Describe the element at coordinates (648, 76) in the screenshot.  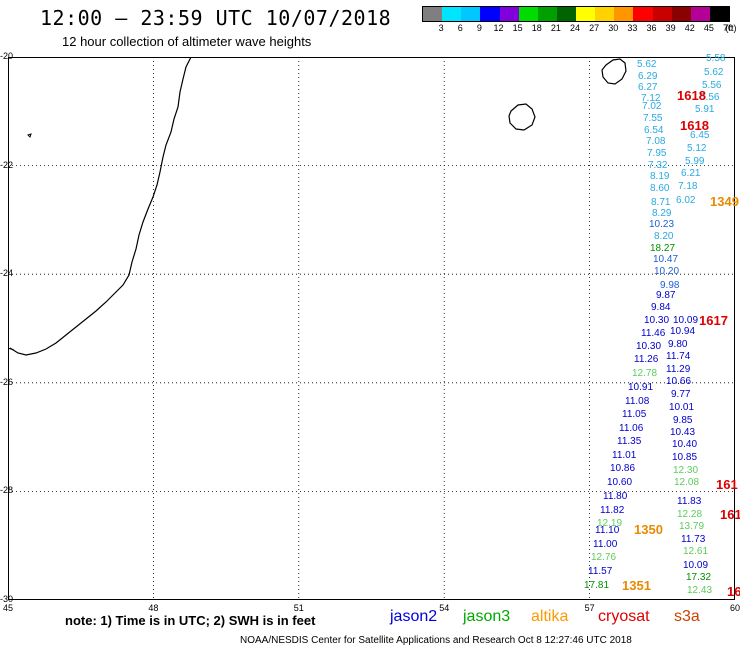
I see `wave-height-label: 6.29` at that location.